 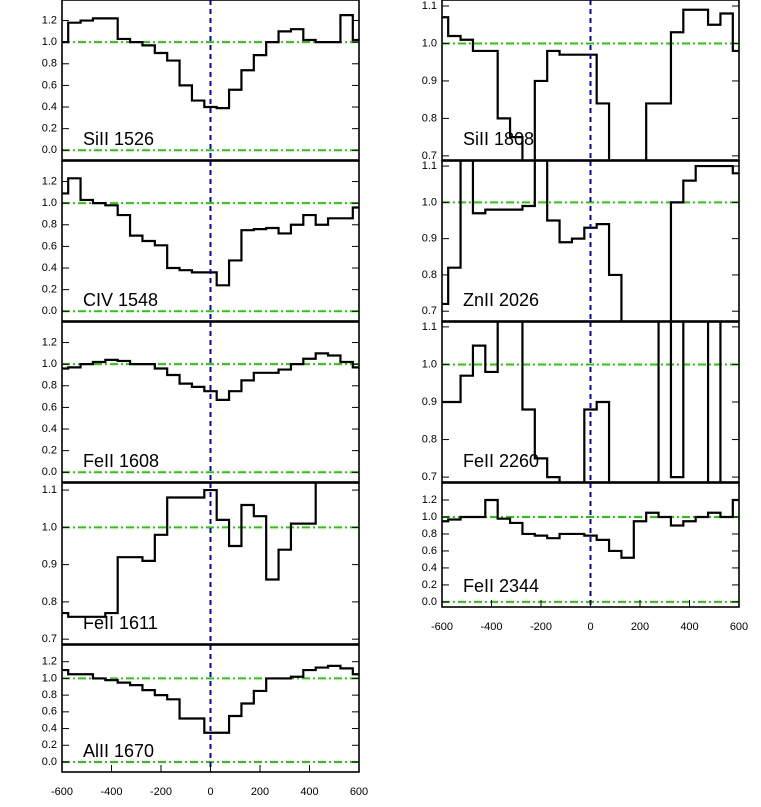 I want to click on panel: 0.0 0.2 0.4 0.6 0.8 1.0 1.2 FeII 1608, so click(x=201, y=402).